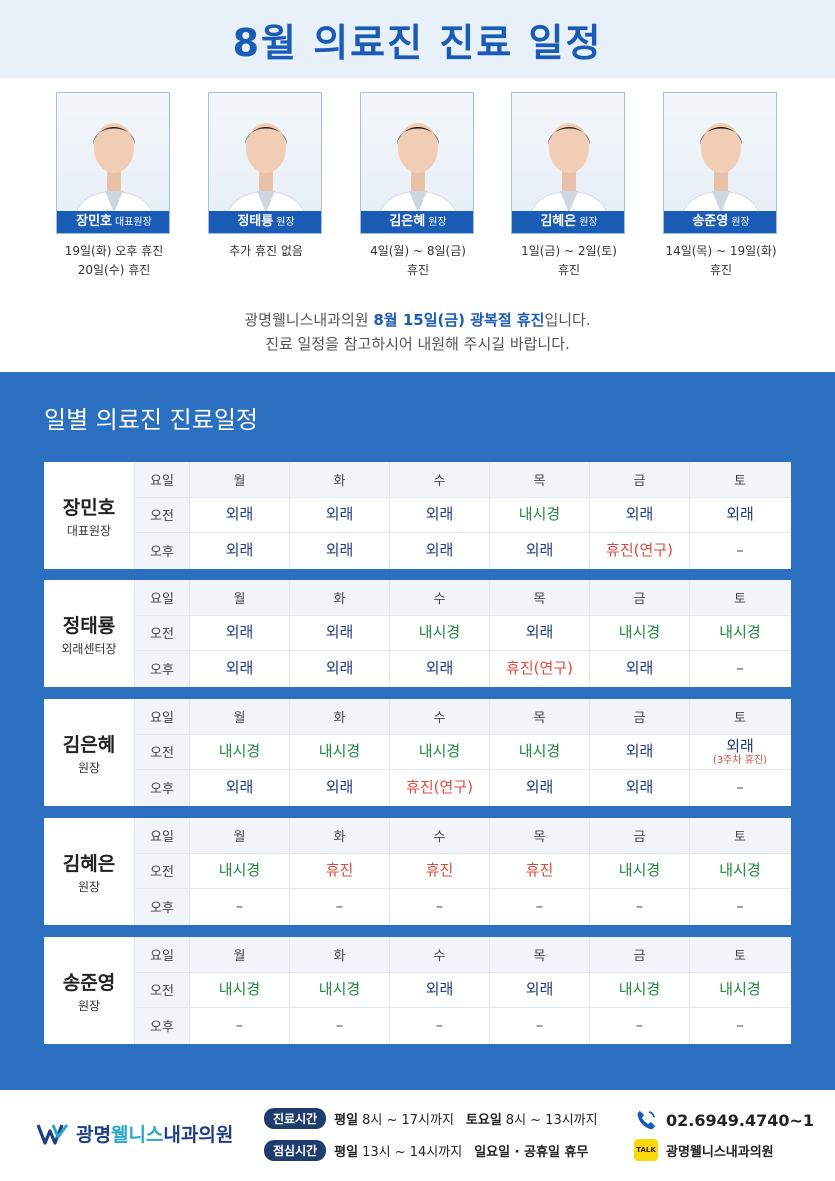 This screenshot has width=835, height=1181. I want to click on kakao-channel: TALK 광명웰니스내과의원, so click(704, 1150).